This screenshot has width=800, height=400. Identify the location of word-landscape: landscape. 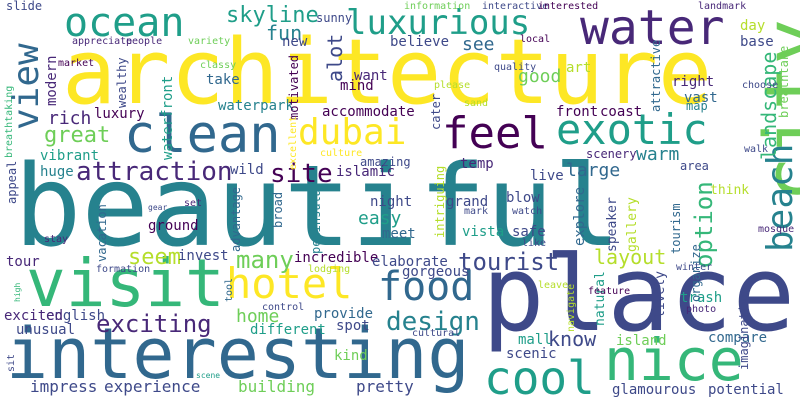
(769, 106).